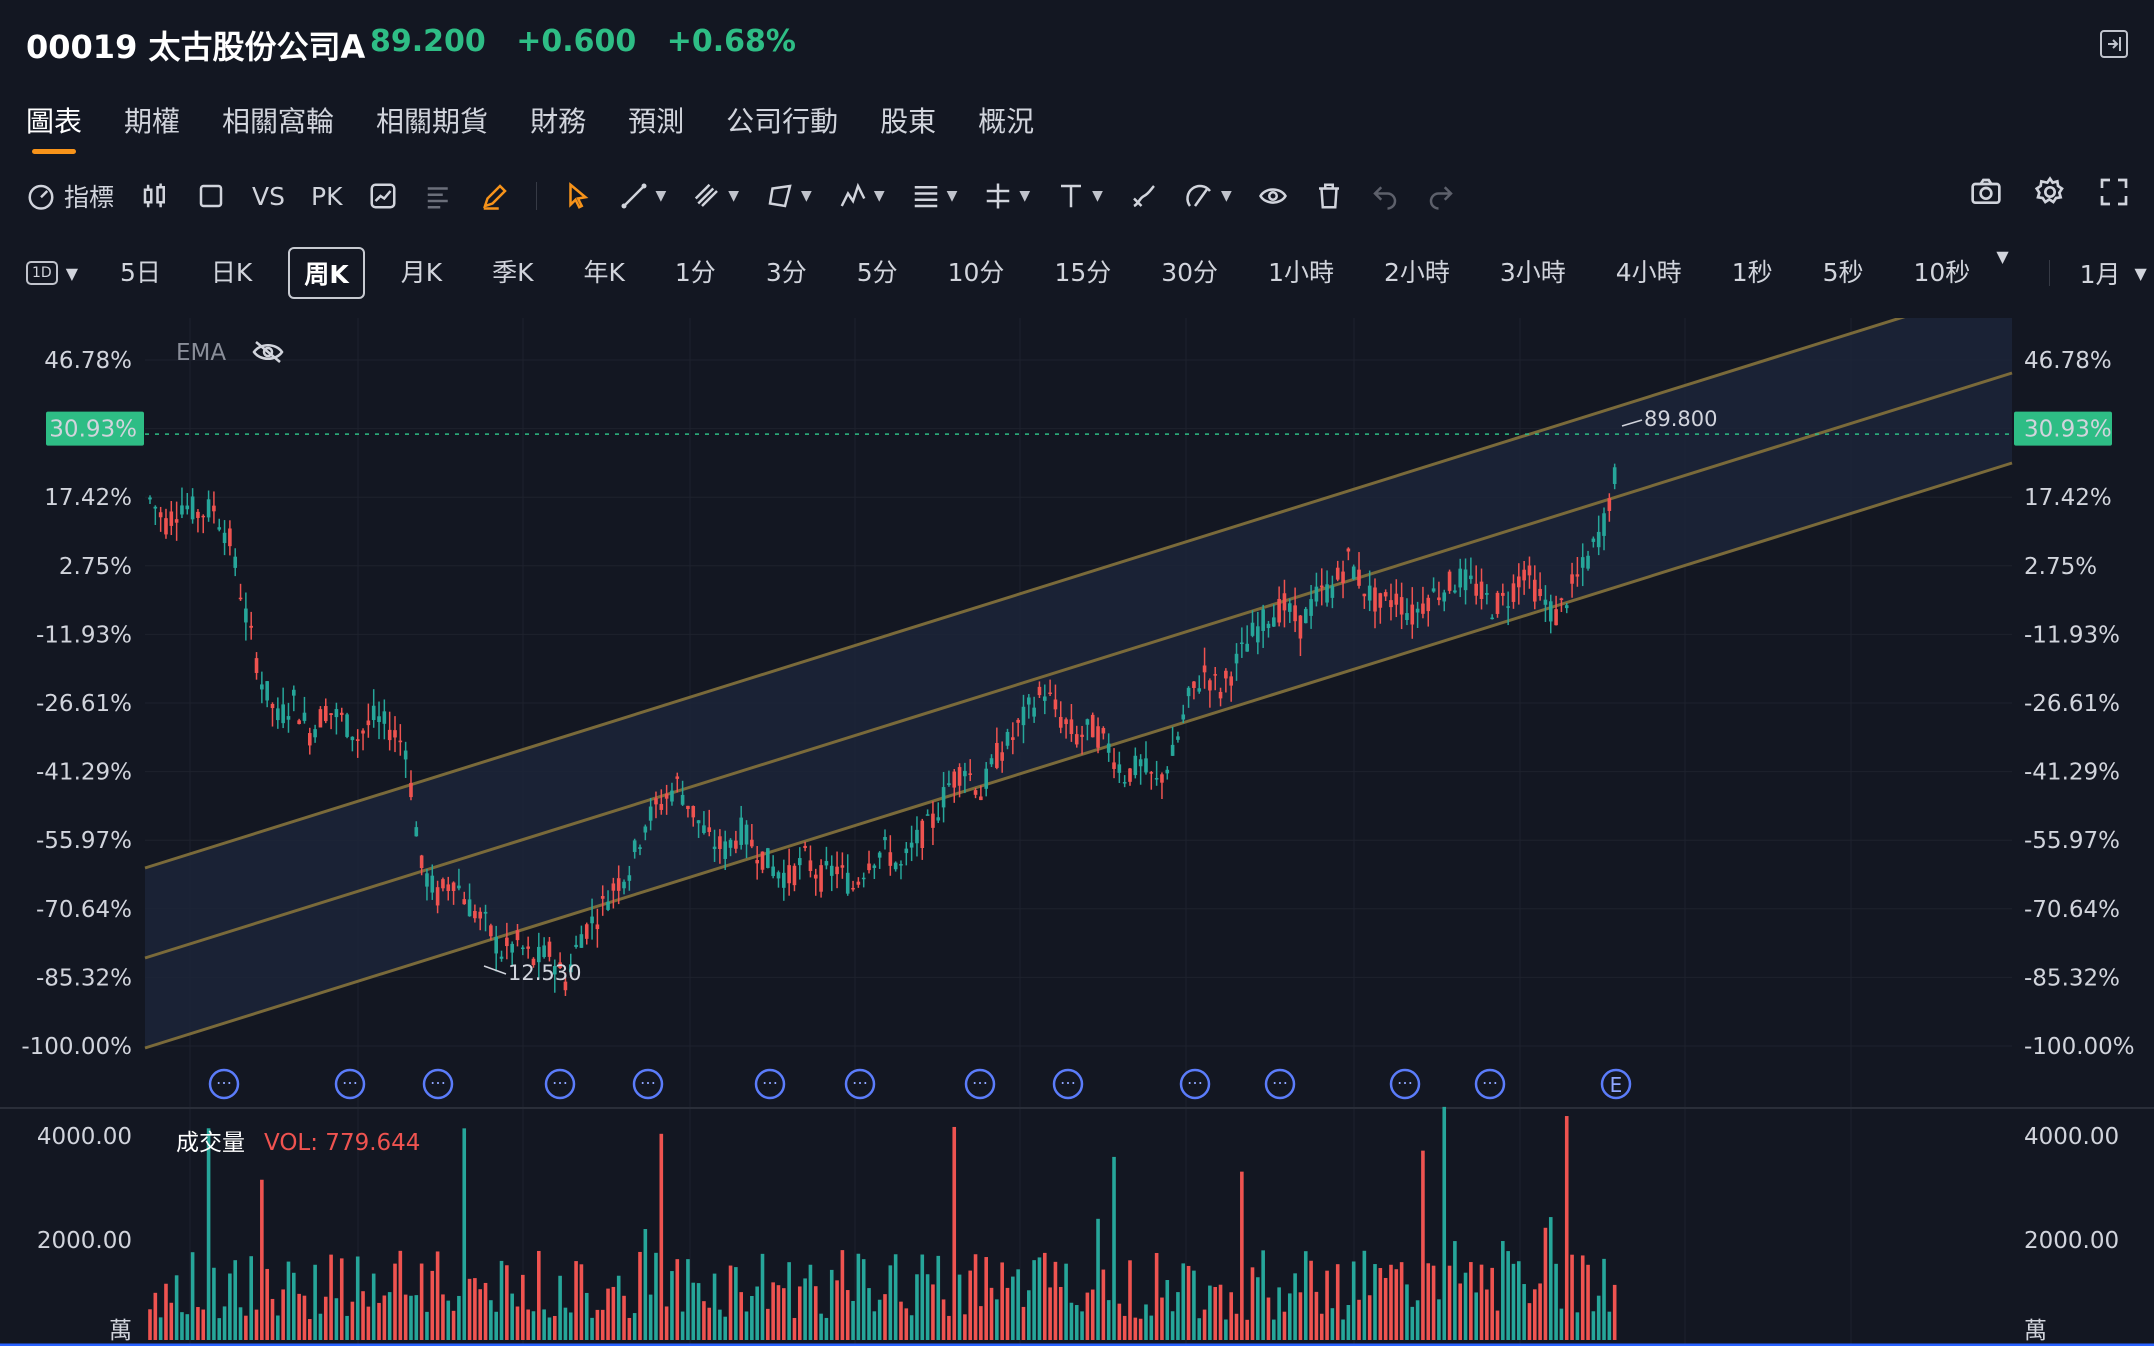 This screenshot has height=1346, width=2154. I want to click on undo-button, so click(1385, 196).